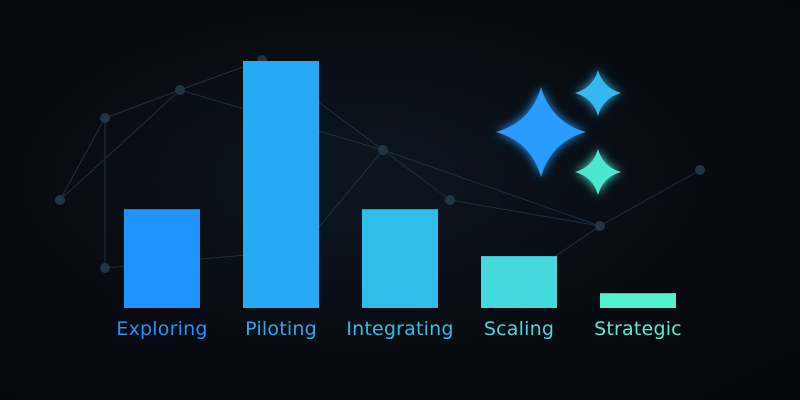 This screenshot has height=400, width=800. Describe the element at coordinates (400, 258) in the screenshot. I see `bar-integrating` at that location.